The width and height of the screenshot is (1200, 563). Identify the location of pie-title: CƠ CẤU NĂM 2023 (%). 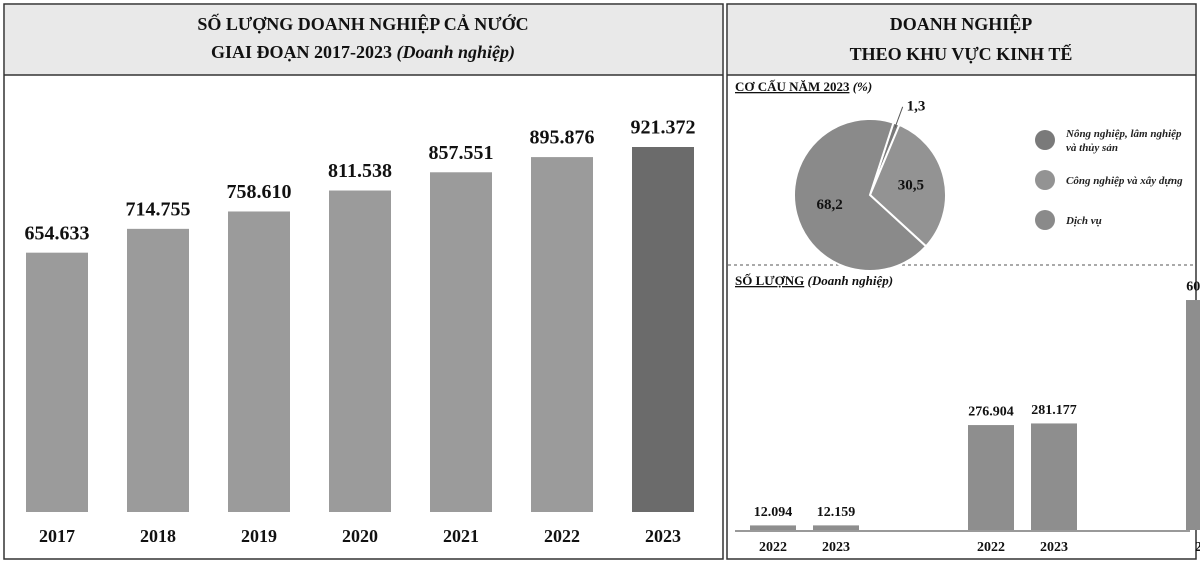
(803, 86).